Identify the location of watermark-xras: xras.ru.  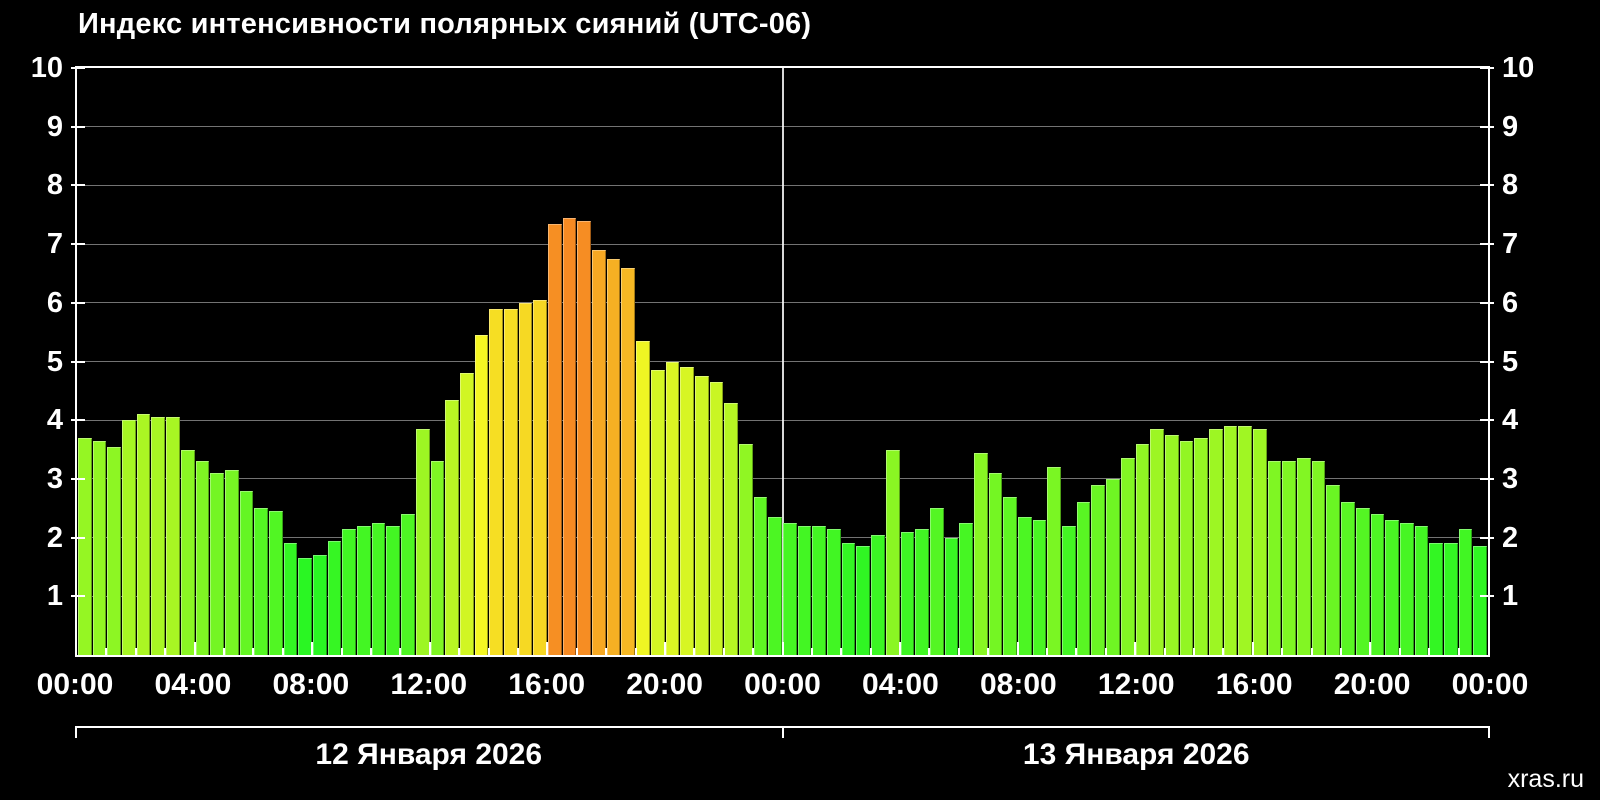
(1545, 779).